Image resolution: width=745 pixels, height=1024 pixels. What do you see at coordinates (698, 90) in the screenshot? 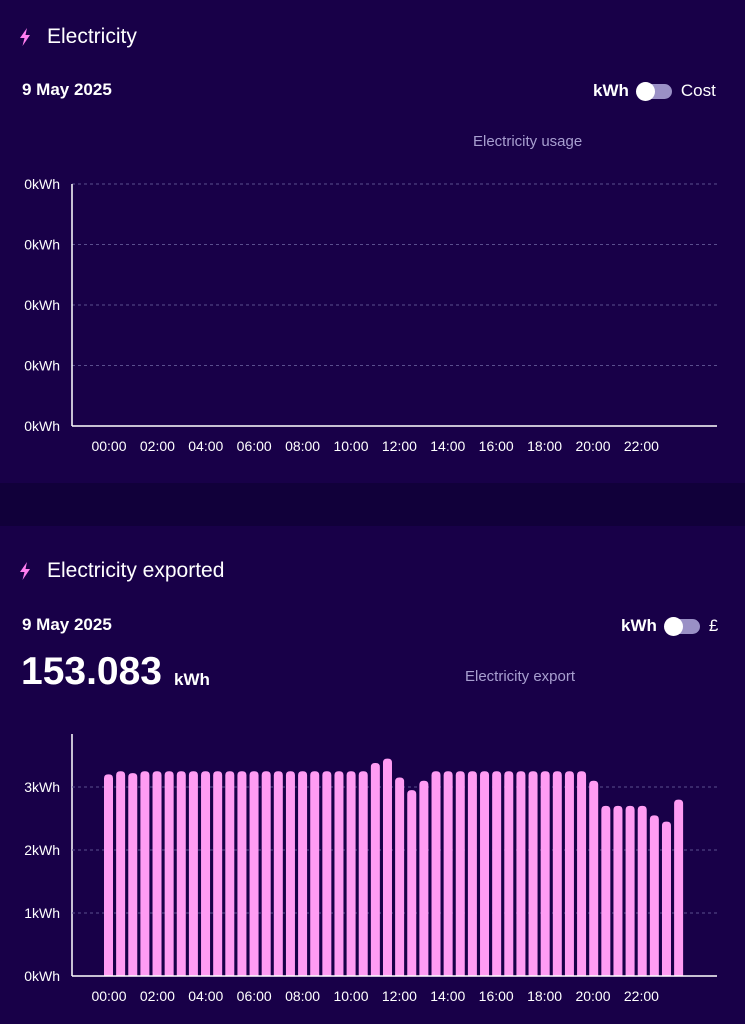
I see `toggle-label-cost: Cost` at bounding box center [698, 90].